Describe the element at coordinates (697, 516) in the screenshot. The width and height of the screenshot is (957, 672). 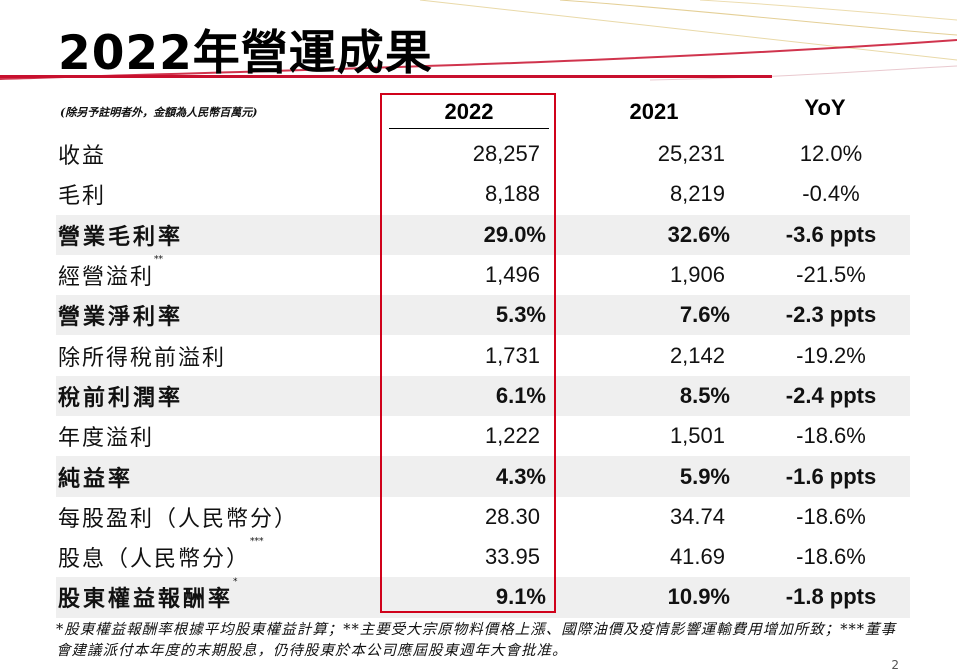
I see `value-2021: 34.74` at that location.